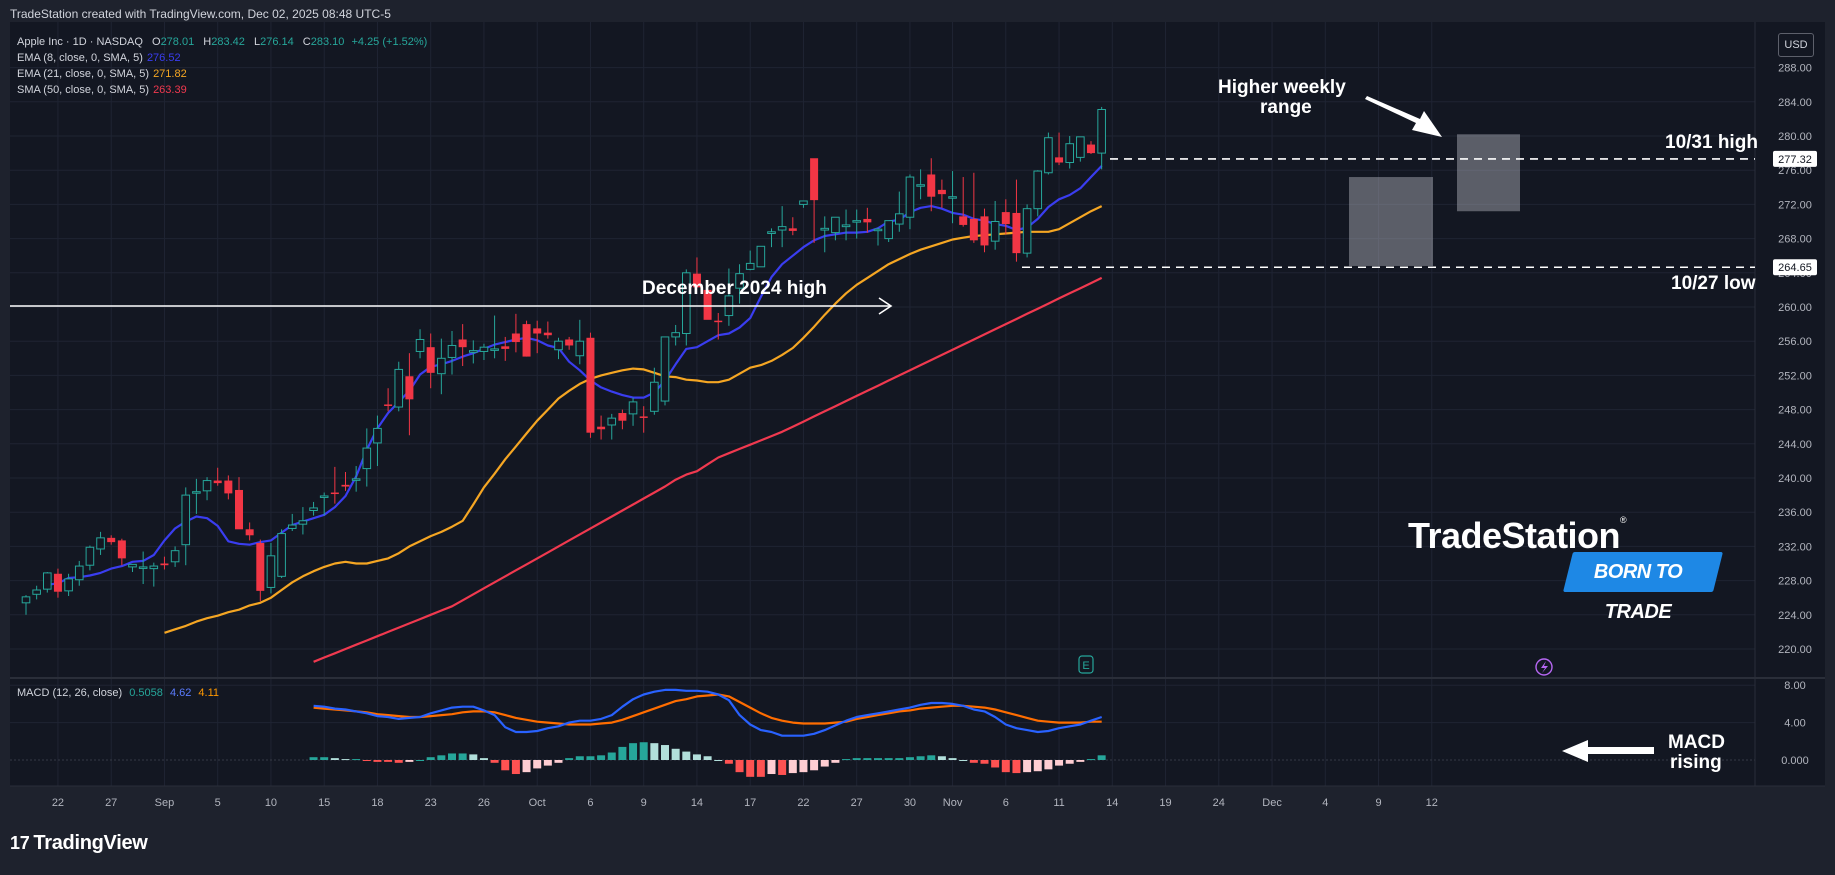 This screenshot has width=1835, height=875. Describe the element at coordinates (1795, 268) in the screenshot. I see `price-level-label: 264.65` at that location.